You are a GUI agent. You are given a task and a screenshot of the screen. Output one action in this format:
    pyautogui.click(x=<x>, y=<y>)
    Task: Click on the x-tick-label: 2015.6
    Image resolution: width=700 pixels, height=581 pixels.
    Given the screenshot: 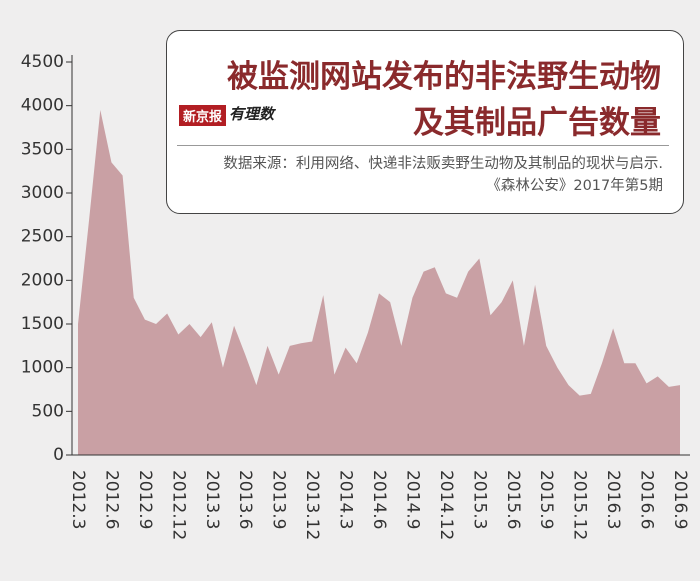 What is the action you would take?
    pyautogui.click(x=513, y=499)
    